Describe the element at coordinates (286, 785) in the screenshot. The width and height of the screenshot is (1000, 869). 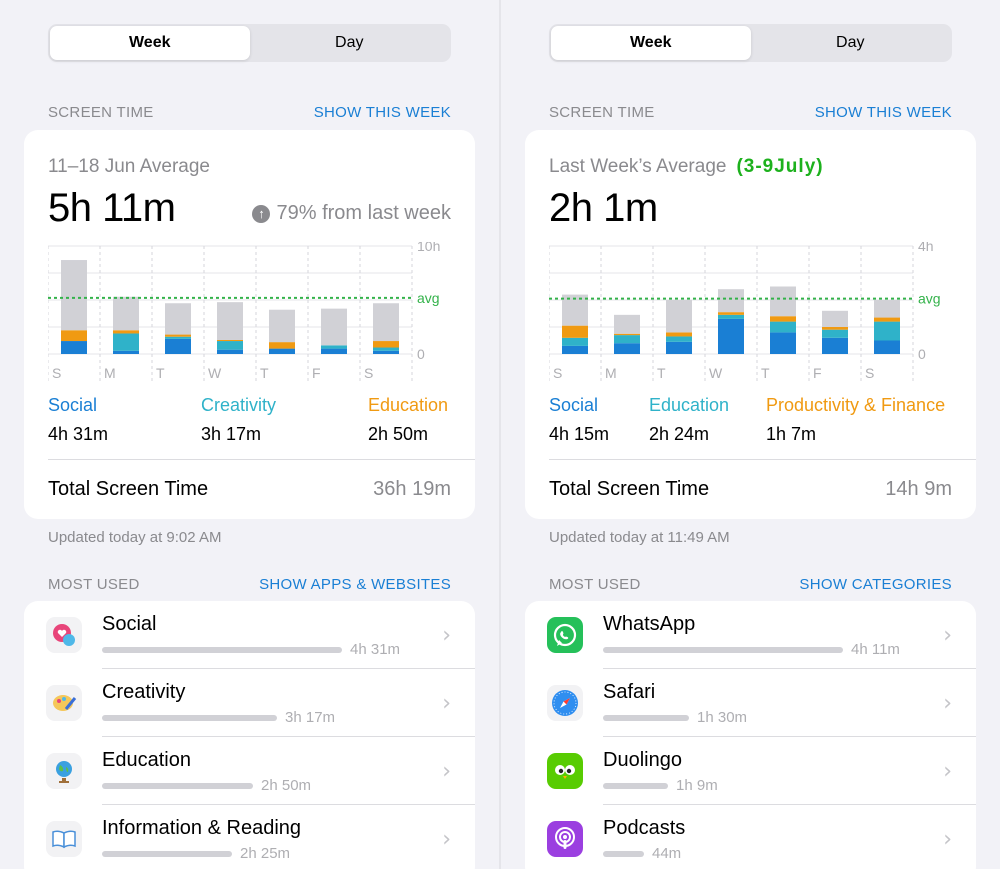
I see `list-item-time: 2h 50m` at that location.